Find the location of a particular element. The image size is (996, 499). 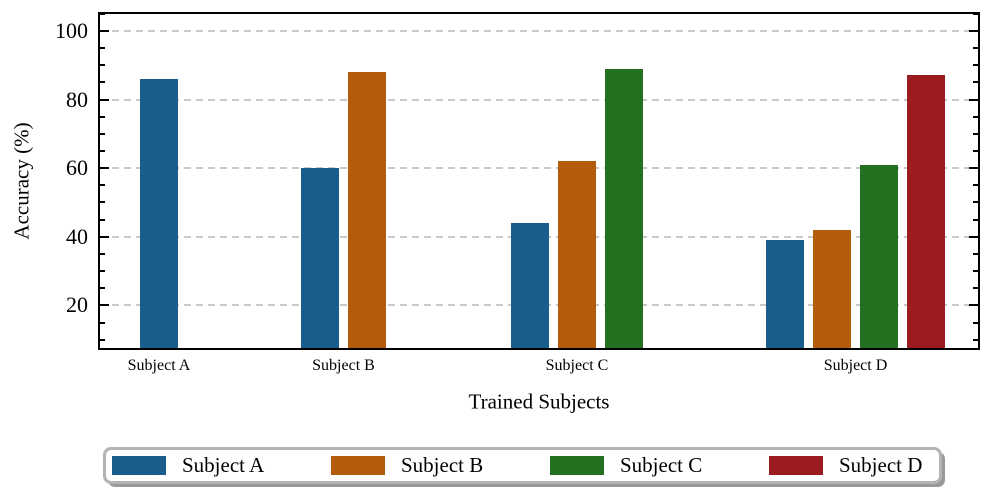

legend-item-subject-c: Subject C is located at coordinates (659, 465).